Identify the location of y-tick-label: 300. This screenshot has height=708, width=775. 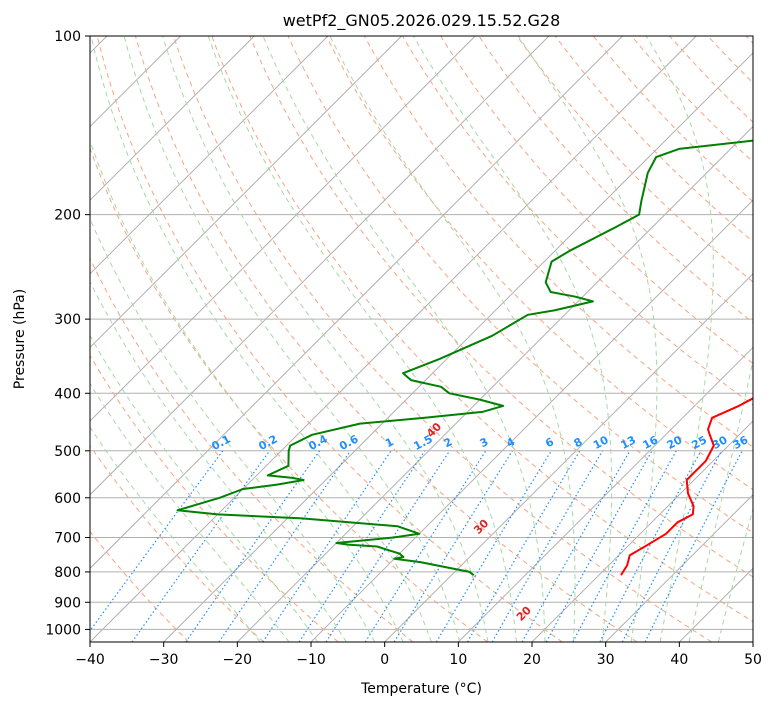
(67, 320).